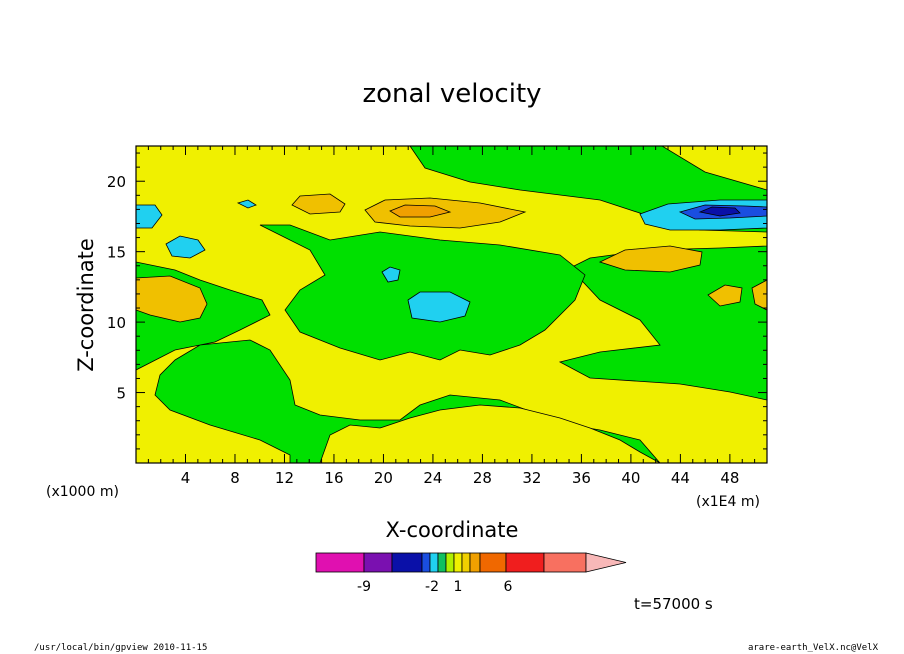 The image size is (904, 654). I want to click on chart-title: zonal velocity, so click(451, 94).